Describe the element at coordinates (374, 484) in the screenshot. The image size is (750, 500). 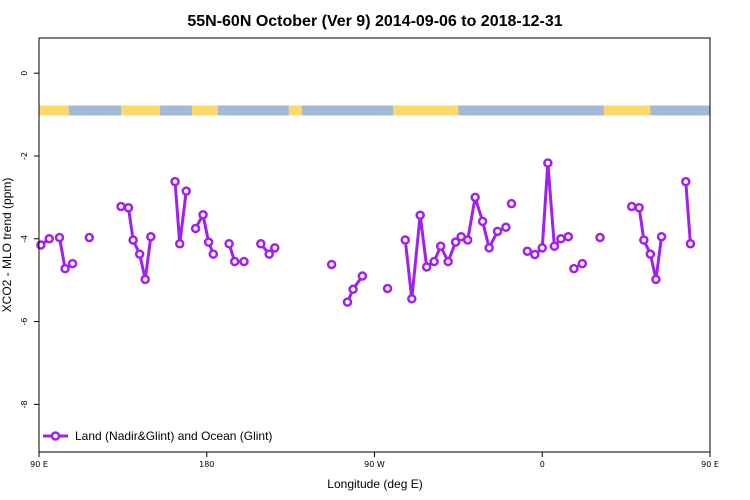
I see `x-axis-label: Longitude (deg E)` at that location.